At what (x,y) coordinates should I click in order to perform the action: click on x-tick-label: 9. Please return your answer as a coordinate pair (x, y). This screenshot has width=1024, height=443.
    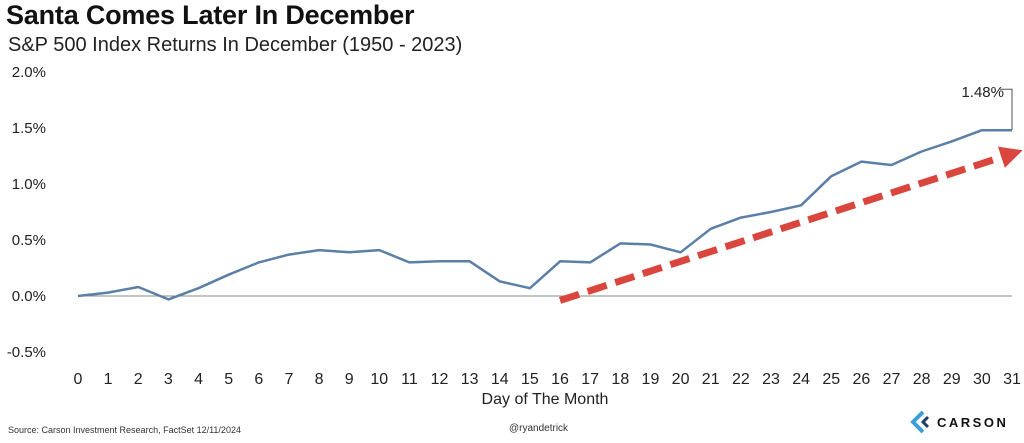
    Looking at the image, I should click on (349, 379).